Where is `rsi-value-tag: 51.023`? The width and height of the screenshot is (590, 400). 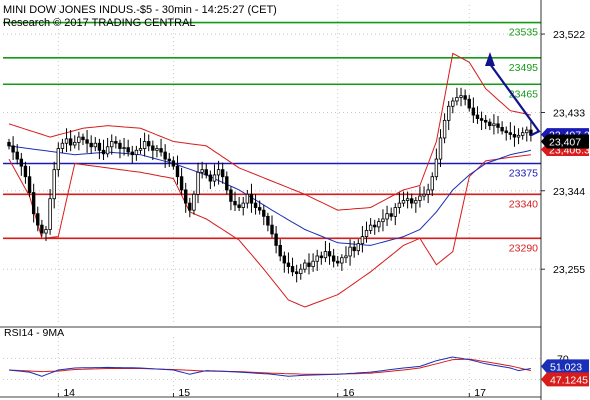 rsi-value-tag: 51.023 is located at coordinates (565, 366).